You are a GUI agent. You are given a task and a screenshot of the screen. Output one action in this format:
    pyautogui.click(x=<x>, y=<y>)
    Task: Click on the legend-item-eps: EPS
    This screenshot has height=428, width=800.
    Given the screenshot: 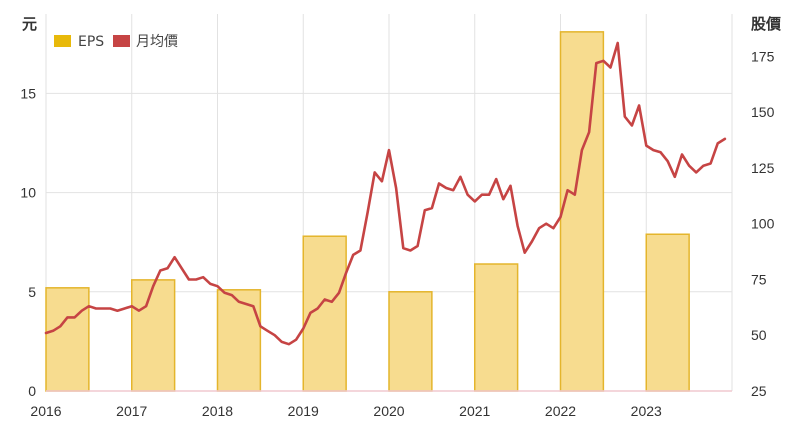 What is the action you would take?
    pyautogui.click(x=79, y=42)
    